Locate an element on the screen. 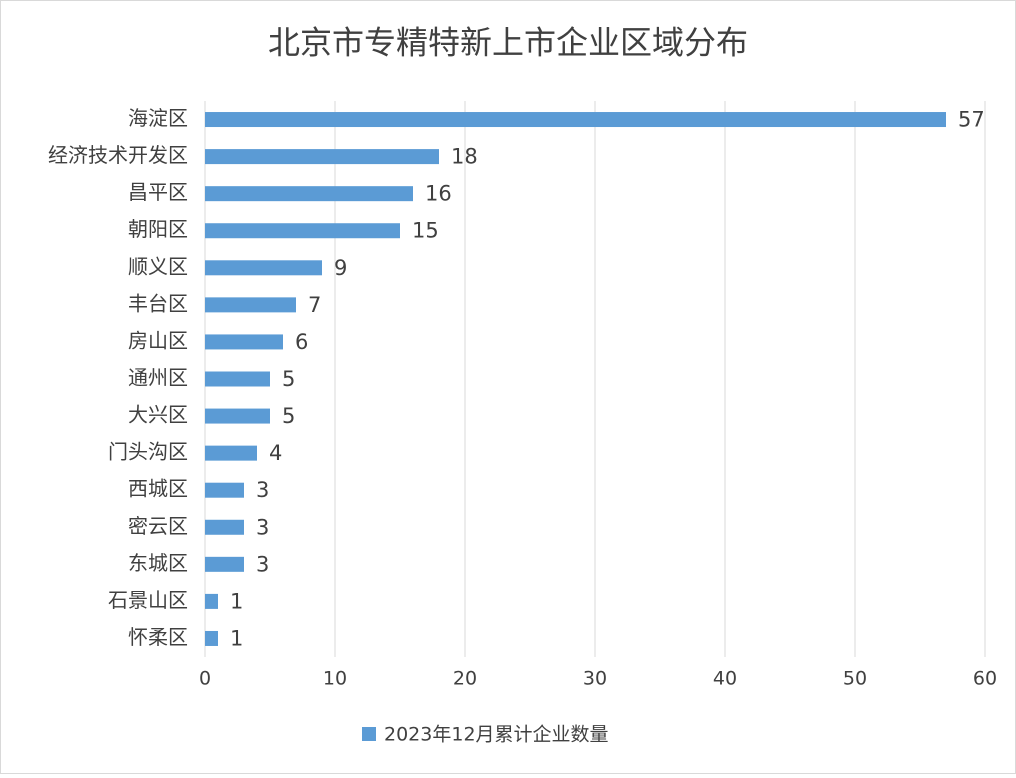  y-tick-label: 通州区 is located at coordinates (158, 378).